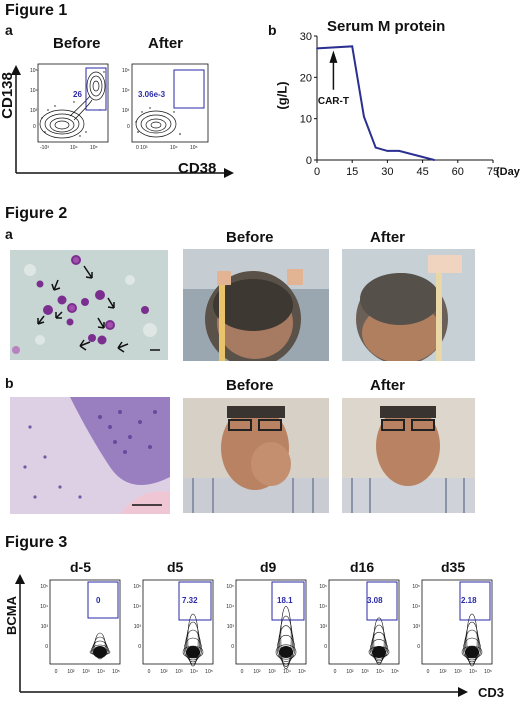  I want to click on x-tick-label: 0, so click(317, 172).